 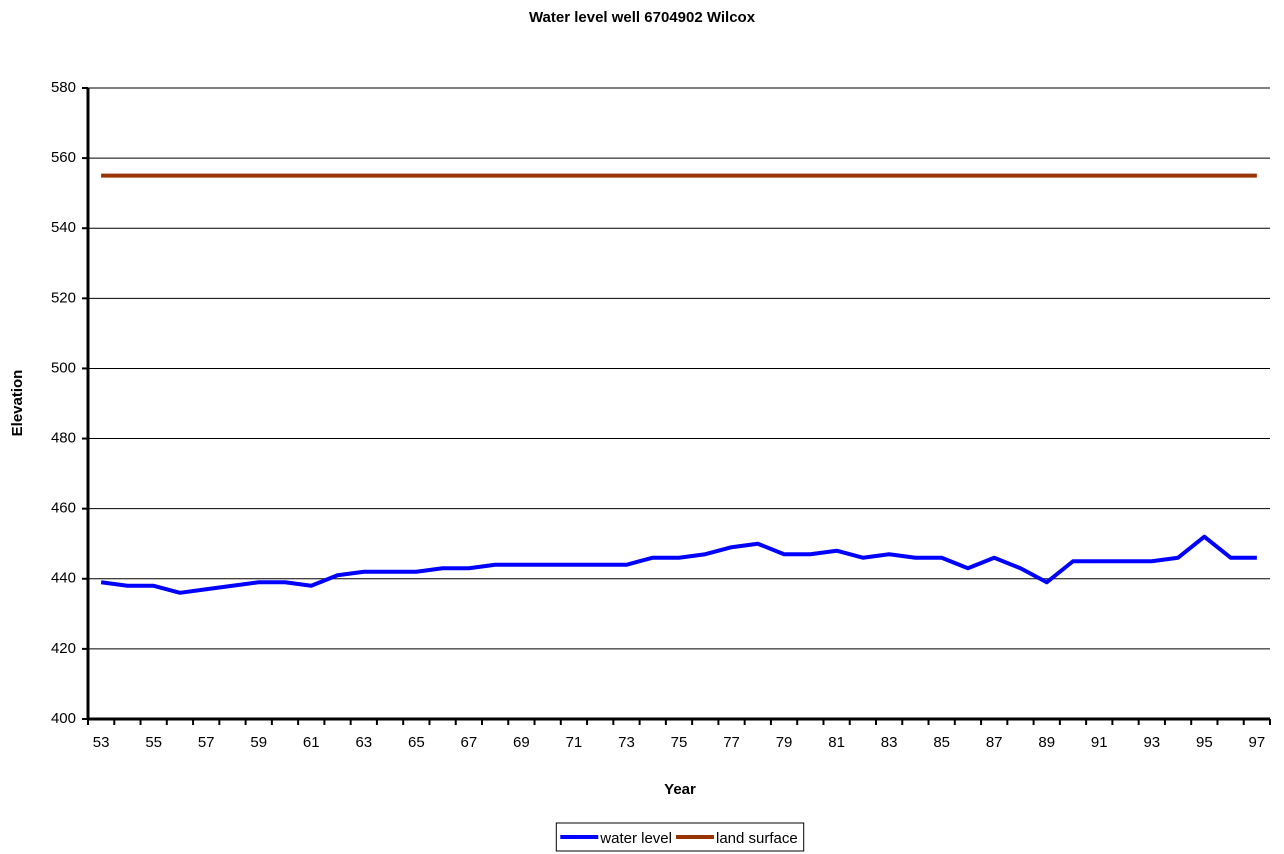 What do you see at coordinates (469, 742) in the screenshot?
I see `x-tick-label: 67` at bounding box center [469, 742].